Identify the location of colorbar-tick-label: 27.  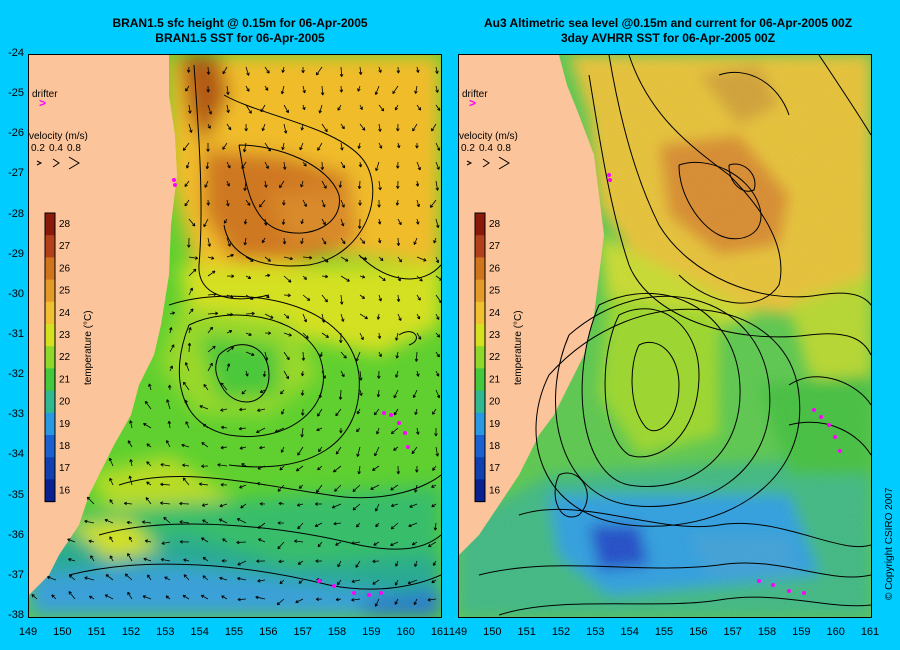
(495, 246).